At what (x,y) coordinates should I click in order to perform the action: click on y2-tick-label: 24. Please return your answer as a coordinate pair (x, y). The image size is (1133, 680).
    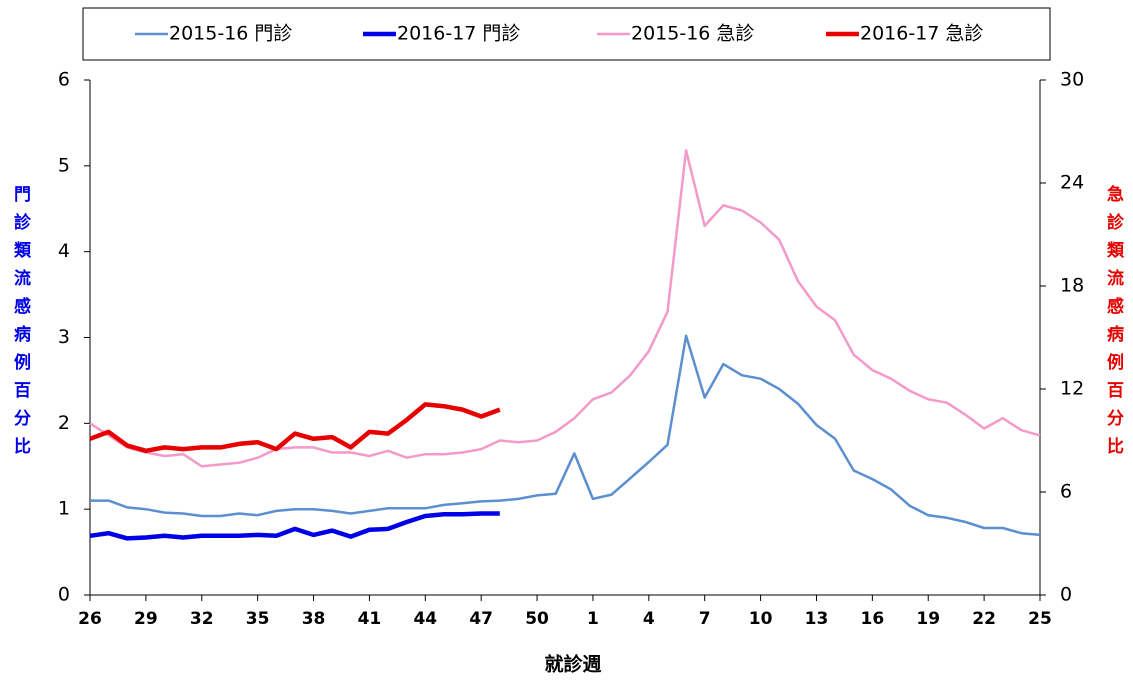
    Looking at the image, I should click on (1072, 183).